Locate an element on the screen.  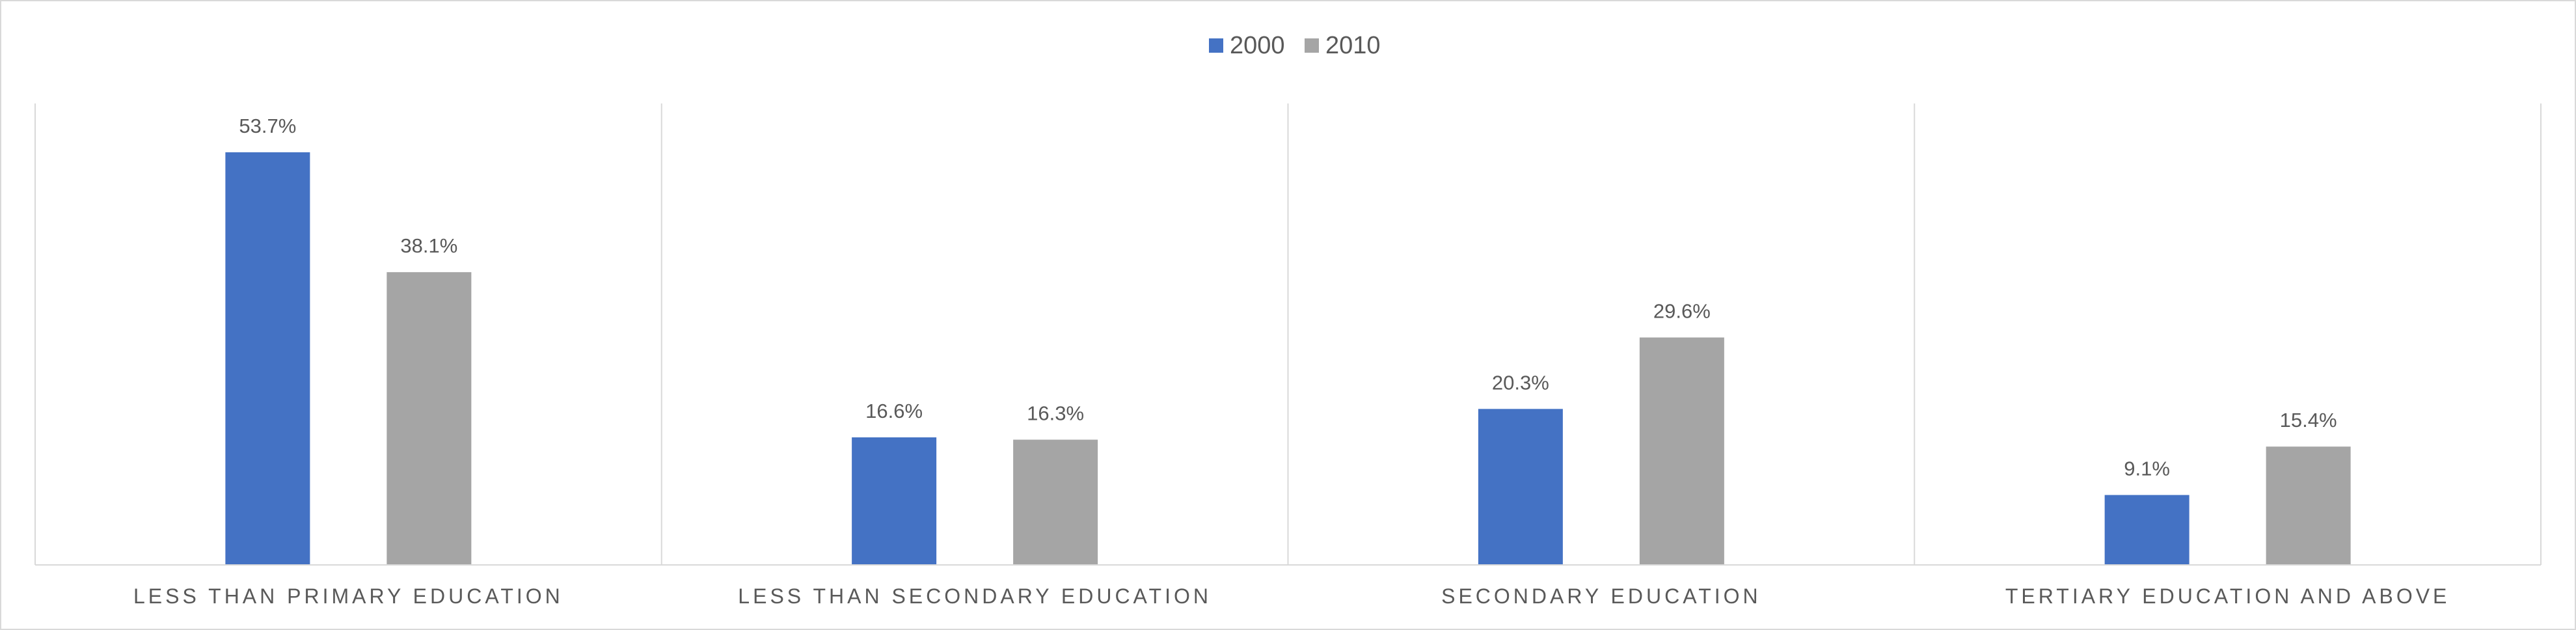
category-label-less-than-primary-education: LESS THAN PRIMARY EDUCATION is located at coordinates (348, 596).